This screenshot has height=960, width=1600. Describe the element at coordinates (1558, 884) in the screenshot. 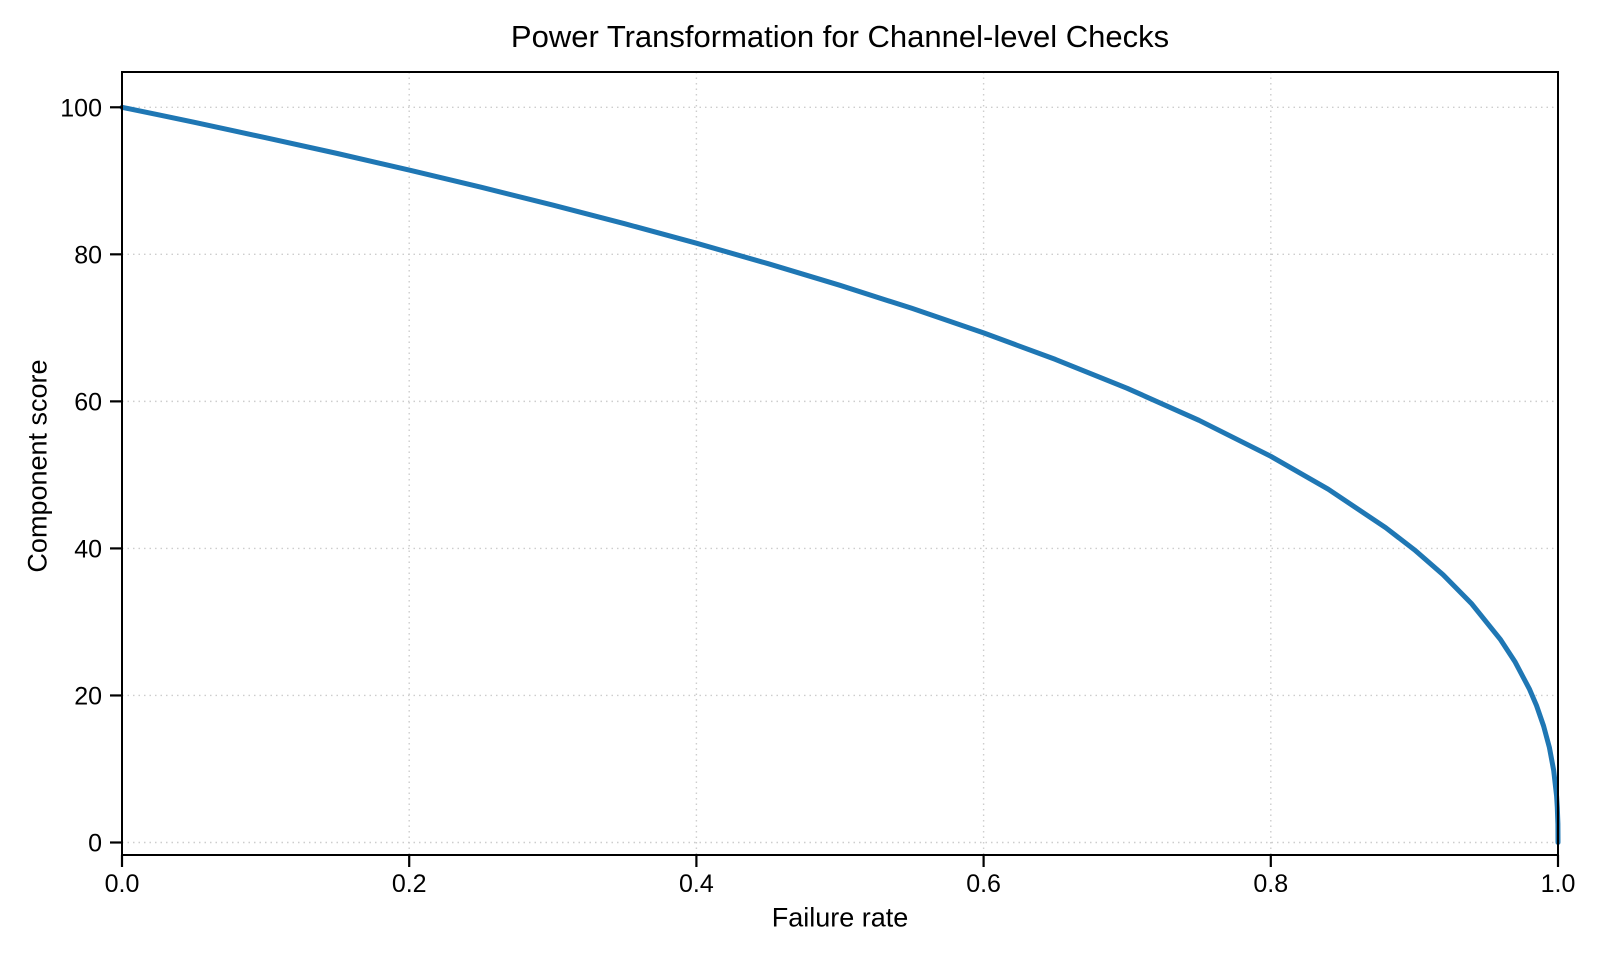

I see `x-tick-label: 1.0` at that location.